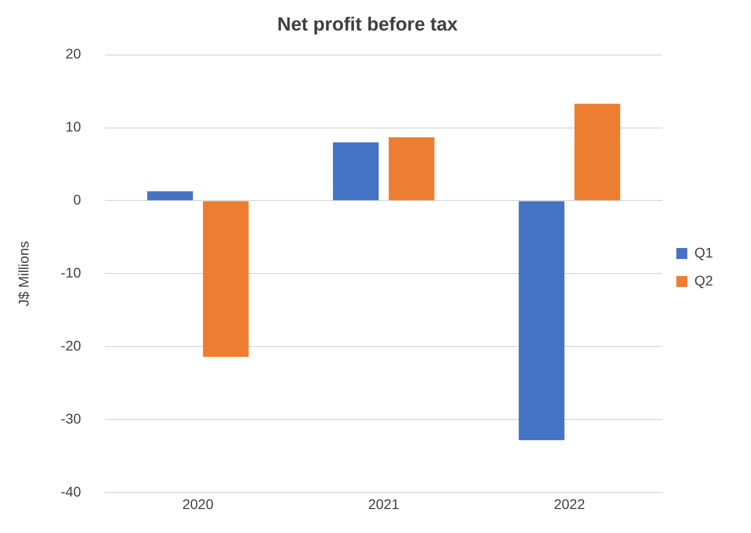 Image resolution: width=751 pixels, height=533 pixels. Describe the element at coordinates (71, 346) in the screenshot. I see `y-tick-label: -20` at that location.